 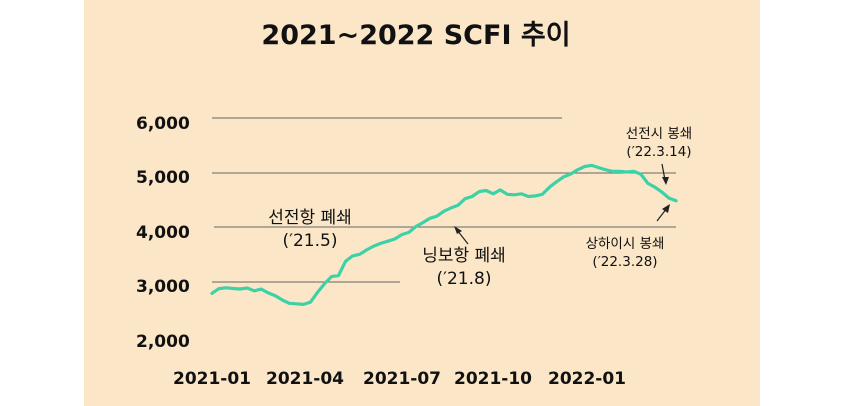 What do you see at coordinates (658, 152) in the screenshot?
I see `annotation-date: (′22.3.14)` at bounding box center [658, 152].